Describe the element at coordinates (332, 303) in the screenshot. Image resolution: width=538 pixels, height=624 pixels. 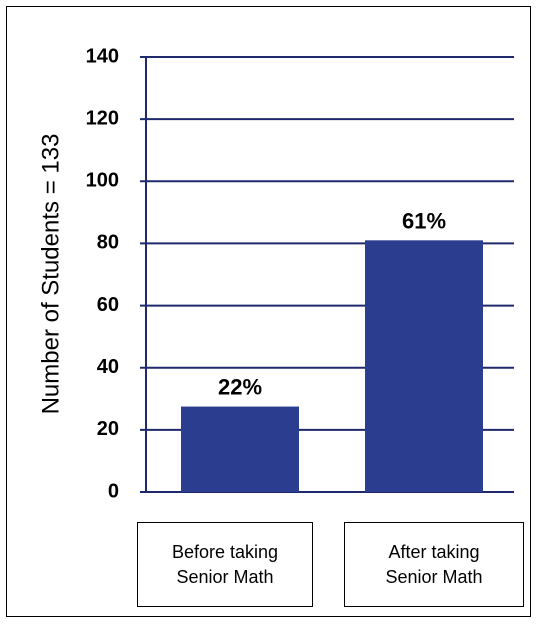
I see `data-labels: 22% 61%` at that location.